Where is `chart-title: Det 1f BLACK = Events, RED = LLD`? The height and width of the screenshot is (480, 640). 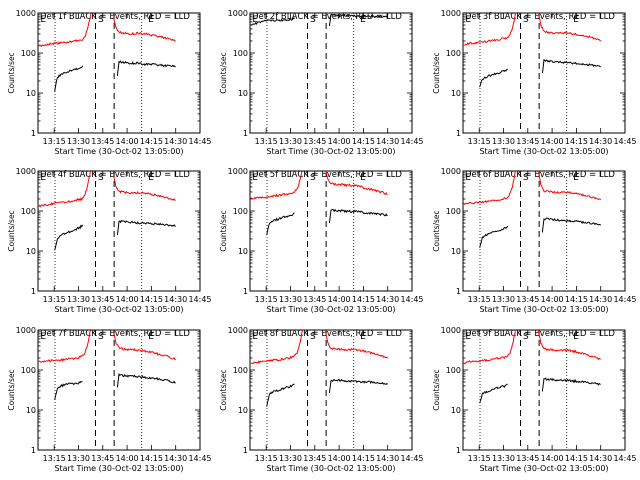
chart-title: Det 1f BLACK = Events, RED = LLD is located at coordinates (115, 17).